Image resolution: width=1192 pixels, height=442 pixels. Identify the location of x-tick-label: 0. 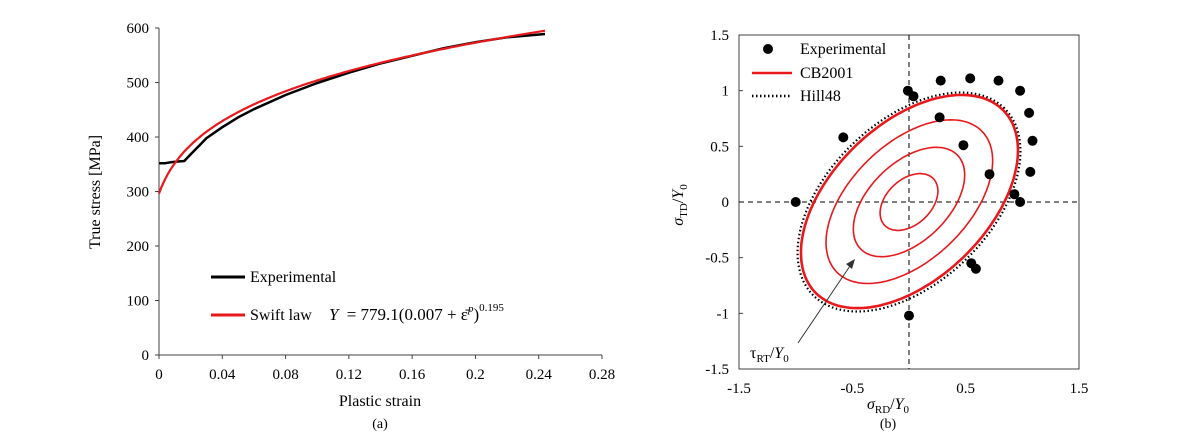
(159, 375).